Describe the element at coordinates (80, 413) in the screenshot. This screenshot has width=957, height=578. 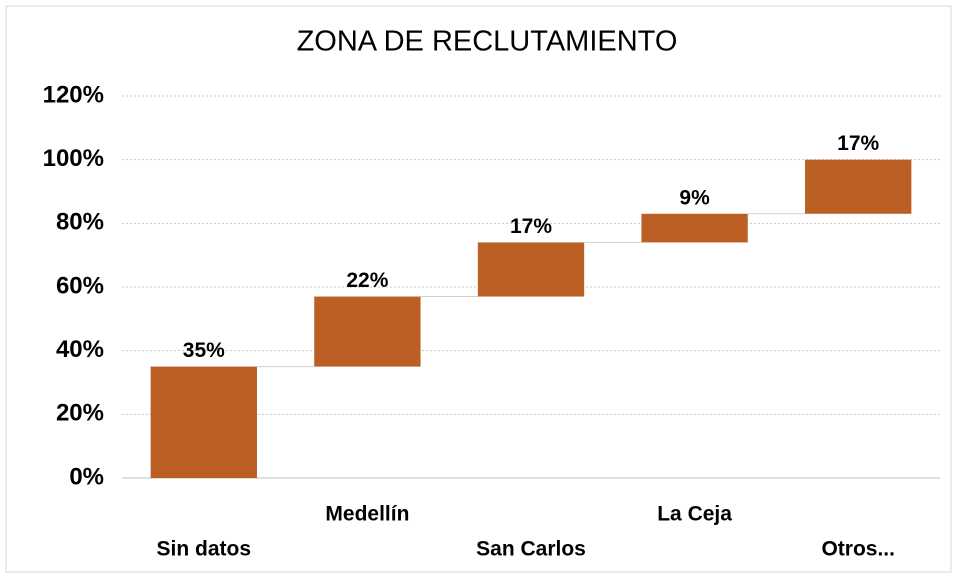
I see `y-tick-label: 20%` at that location.